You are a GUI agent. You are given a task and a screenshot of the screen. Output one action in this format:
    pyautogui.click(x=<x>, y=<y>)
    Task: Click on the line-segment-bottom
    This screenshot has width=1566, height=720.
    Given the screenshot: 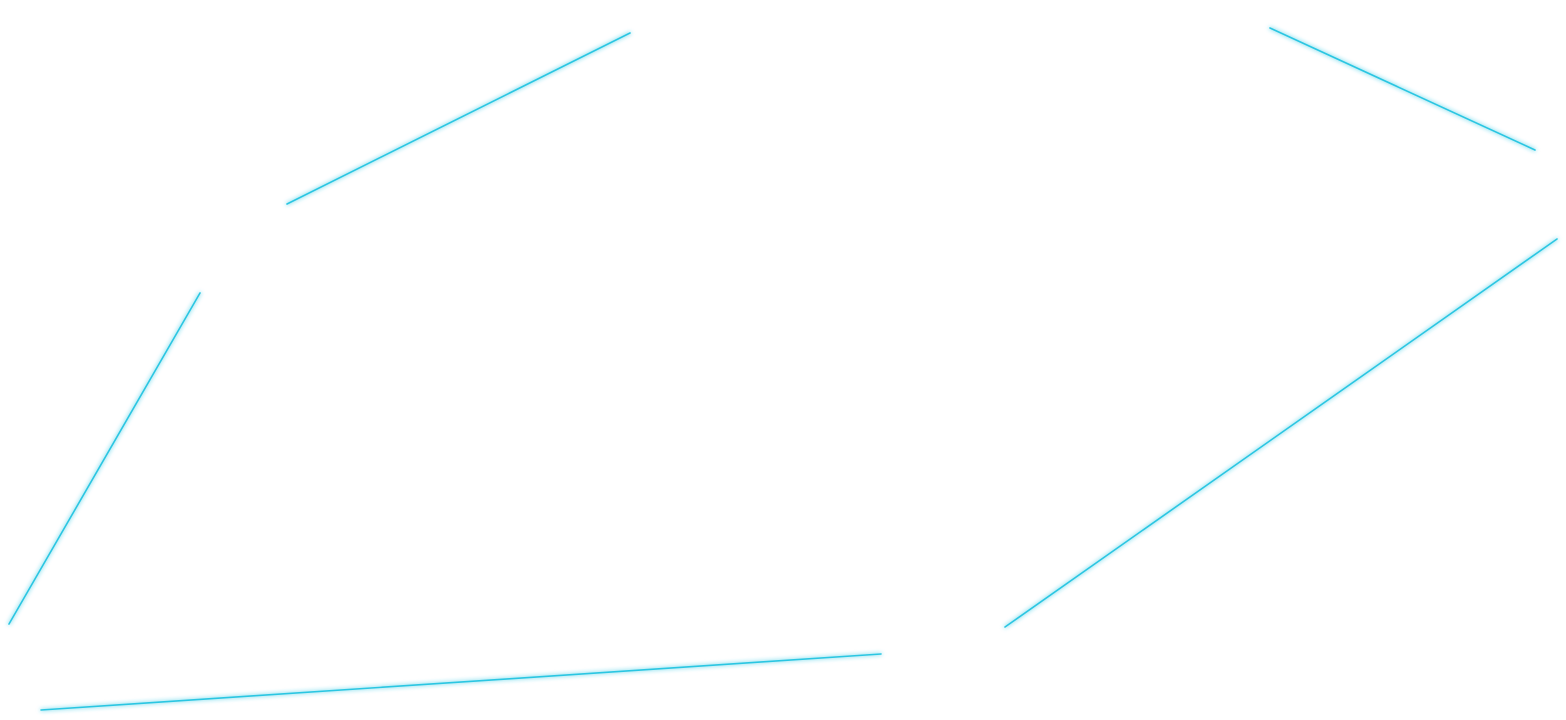 What is the action you would take?
    pyautogui.click(x=461, y=682)
    